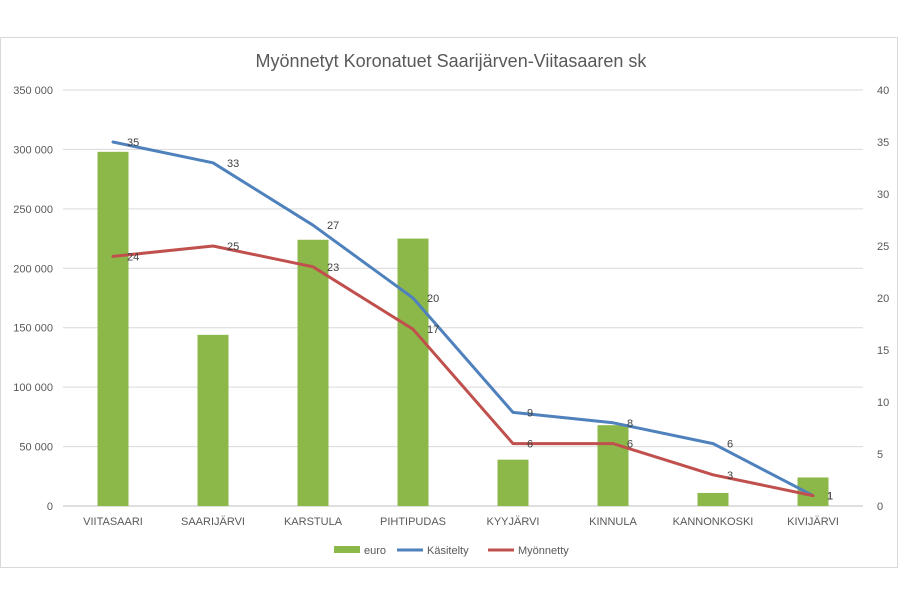 Image resolution: width=900 pixels, height=608 pixels. I want to click on category-label: VIITASAARI, so click(113, 522).